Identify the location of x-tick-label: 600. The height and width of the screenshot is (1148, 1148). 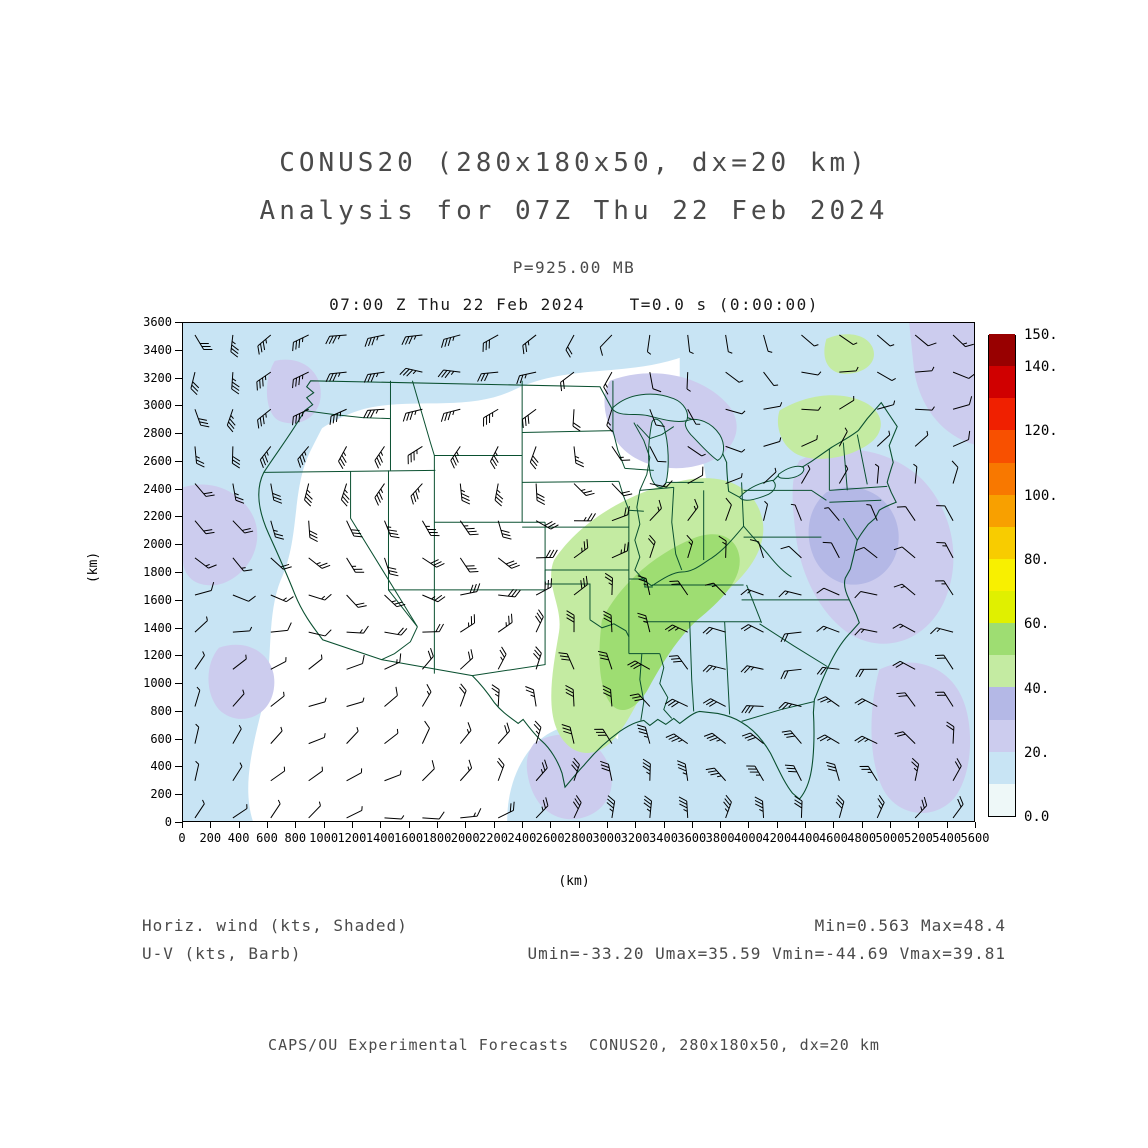
(267, 838).